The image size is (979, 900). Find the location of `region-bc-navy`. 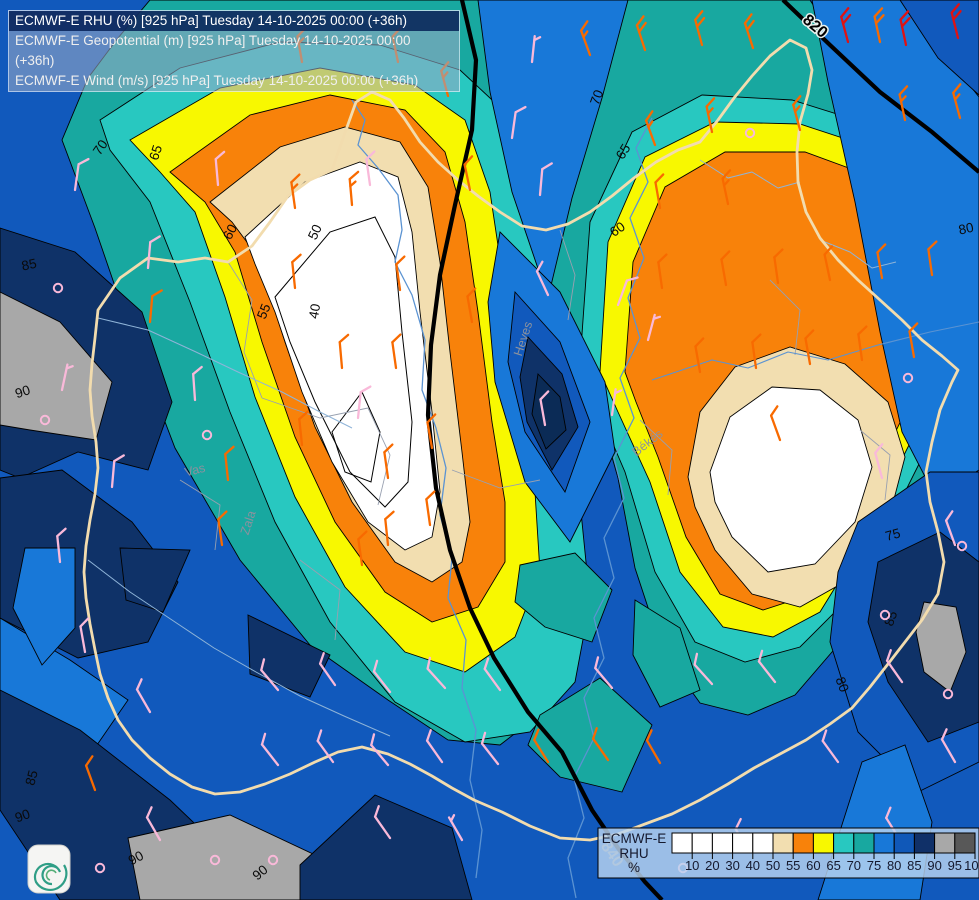

region-bc-navy is located at coordinates (386, 847).